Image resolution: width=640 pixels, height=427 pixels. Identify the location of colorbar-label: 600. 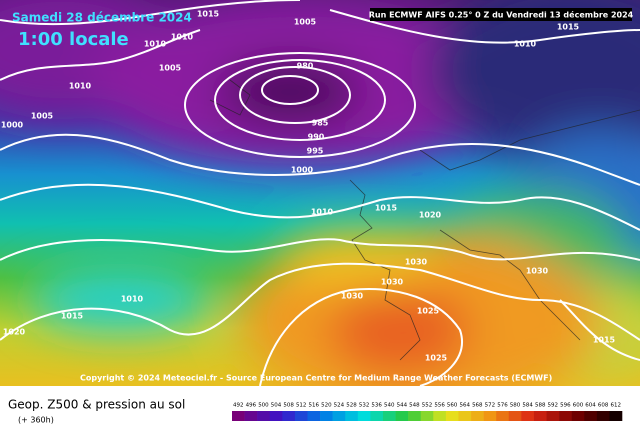
(578, 406).